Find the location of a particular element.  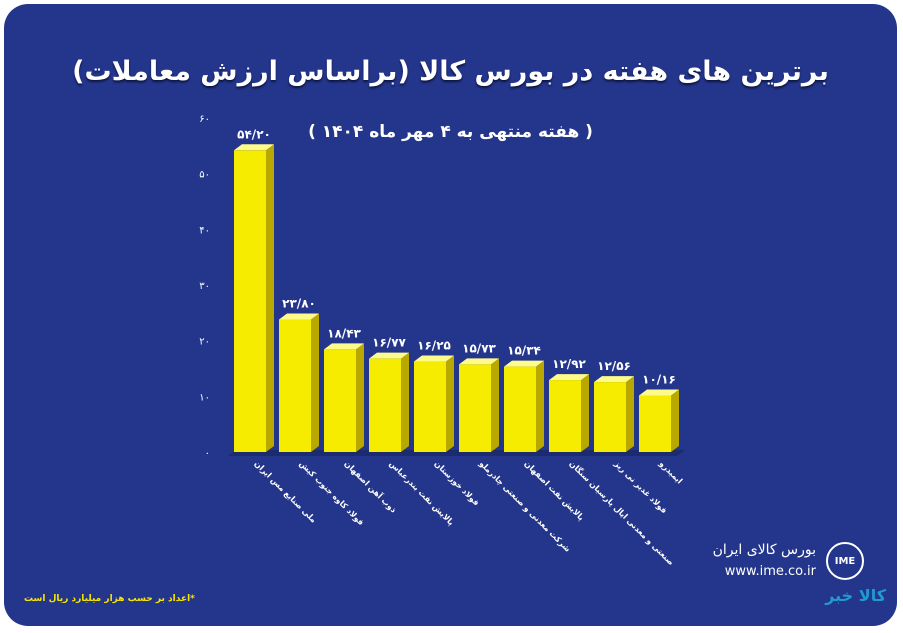

y-tick-label: ۴۰ is located at coordinates (204, 230).